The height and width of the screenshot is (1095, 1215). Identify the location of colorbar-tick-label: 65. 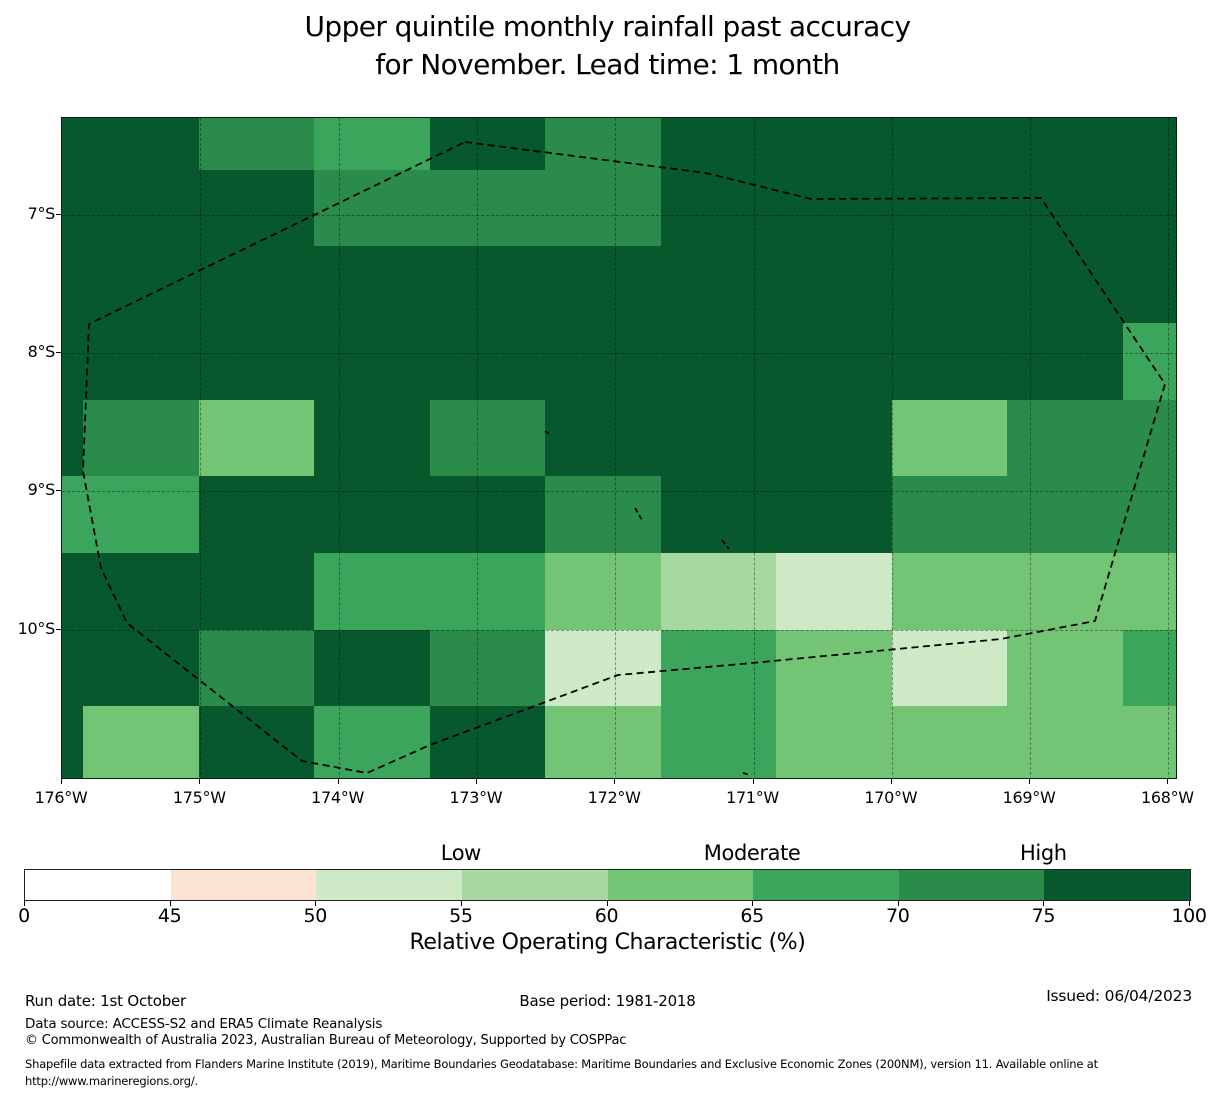
(752, 916).